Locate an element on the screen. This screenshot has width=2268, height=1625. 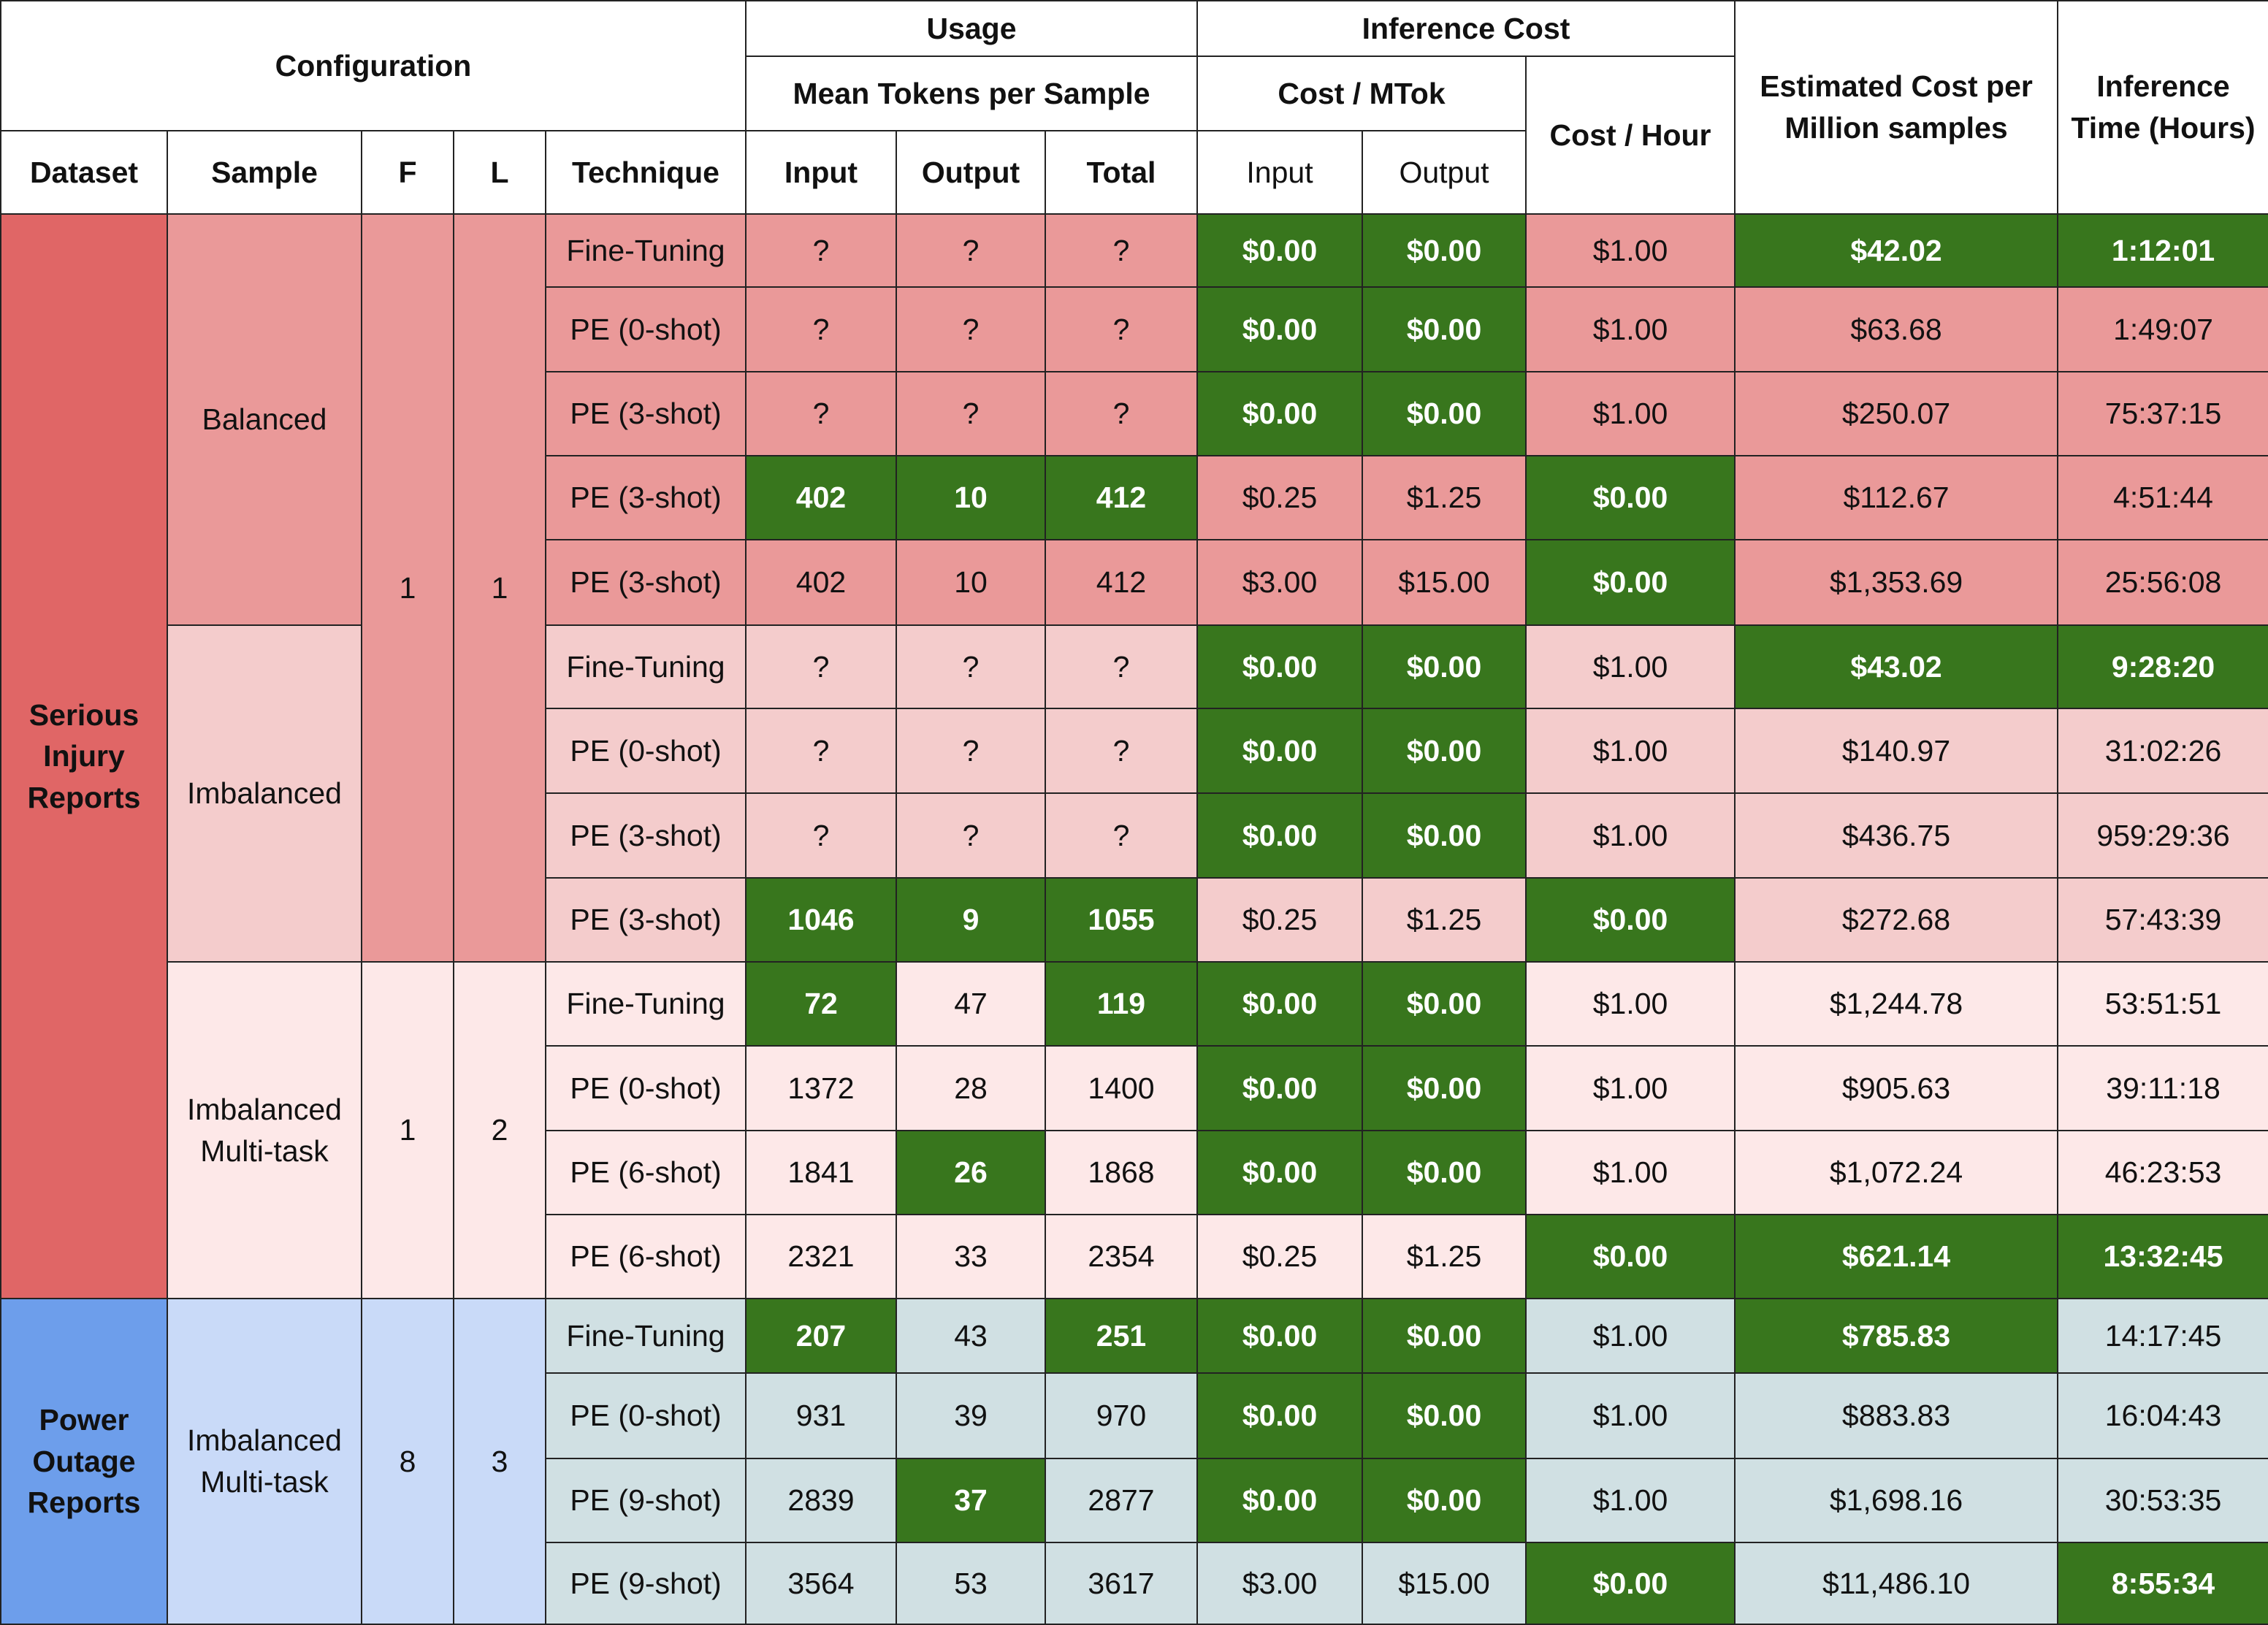
technique-header: Technique is located at coordinates (646, 172).